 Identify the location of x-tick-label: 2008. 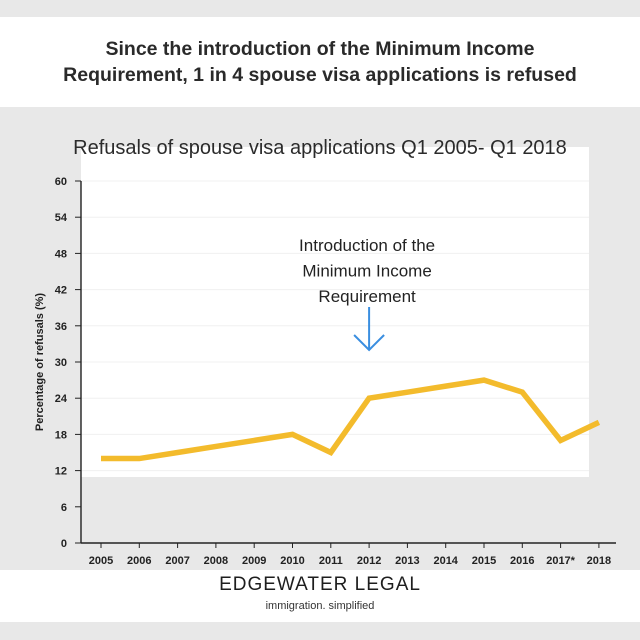
(216, 561).